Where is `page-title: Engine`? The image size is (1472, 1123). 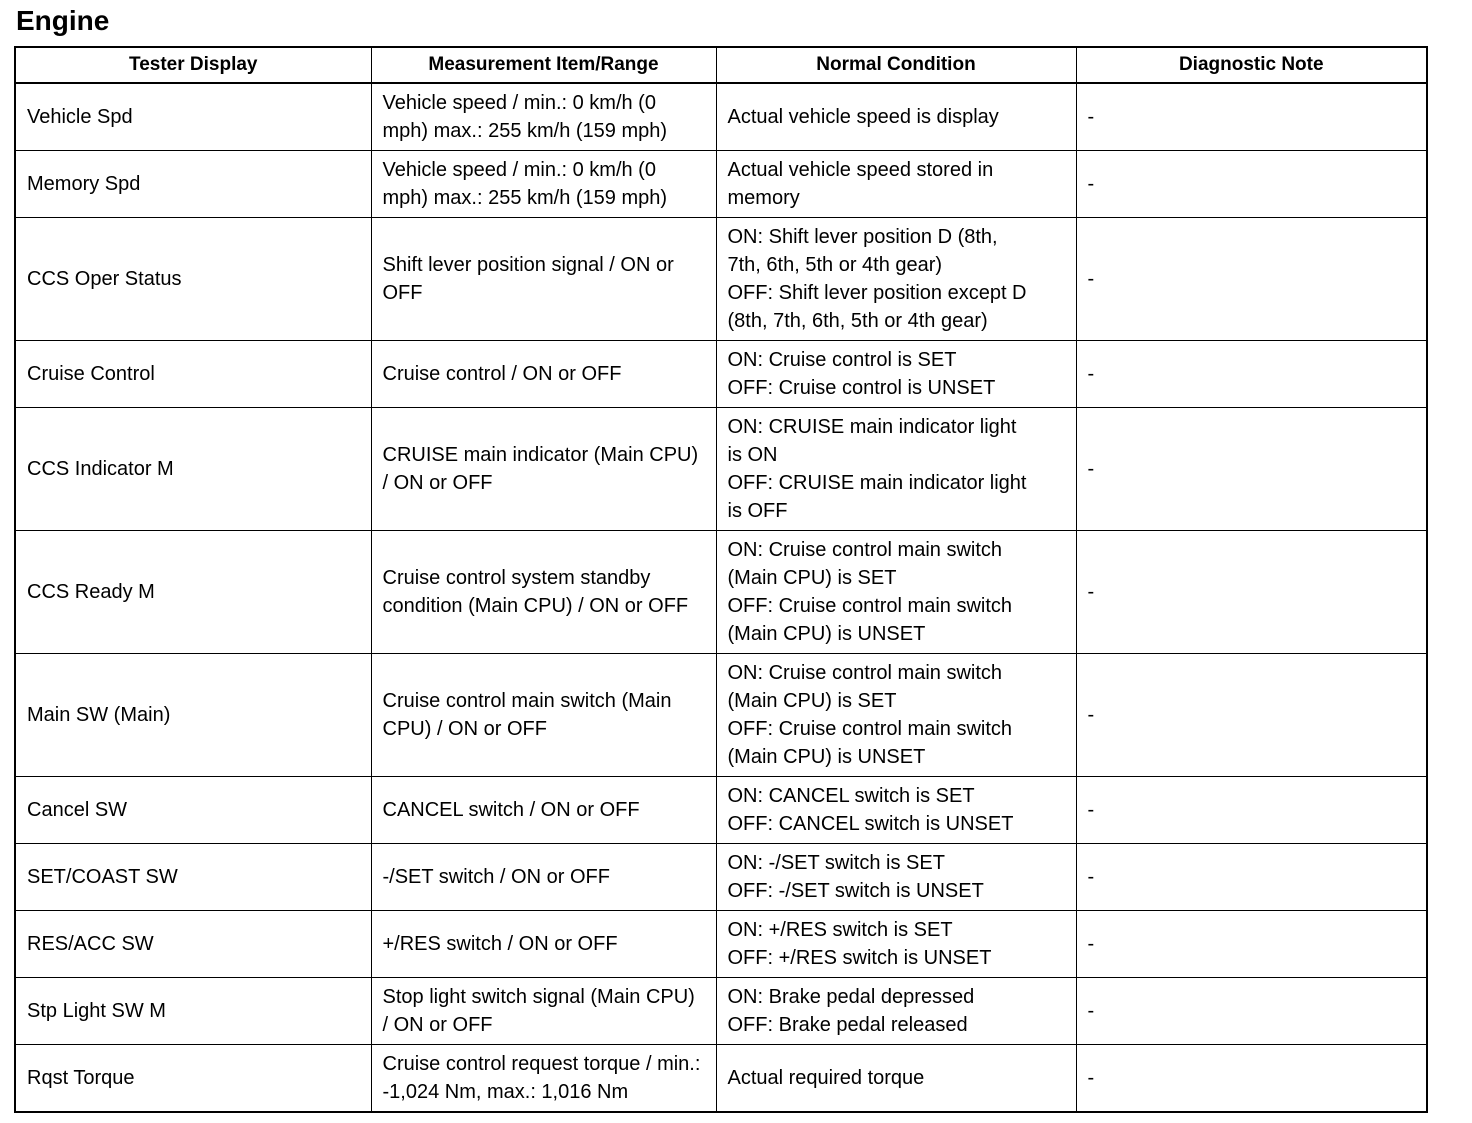 page-title: Engine is located at coordinates (63, 20).